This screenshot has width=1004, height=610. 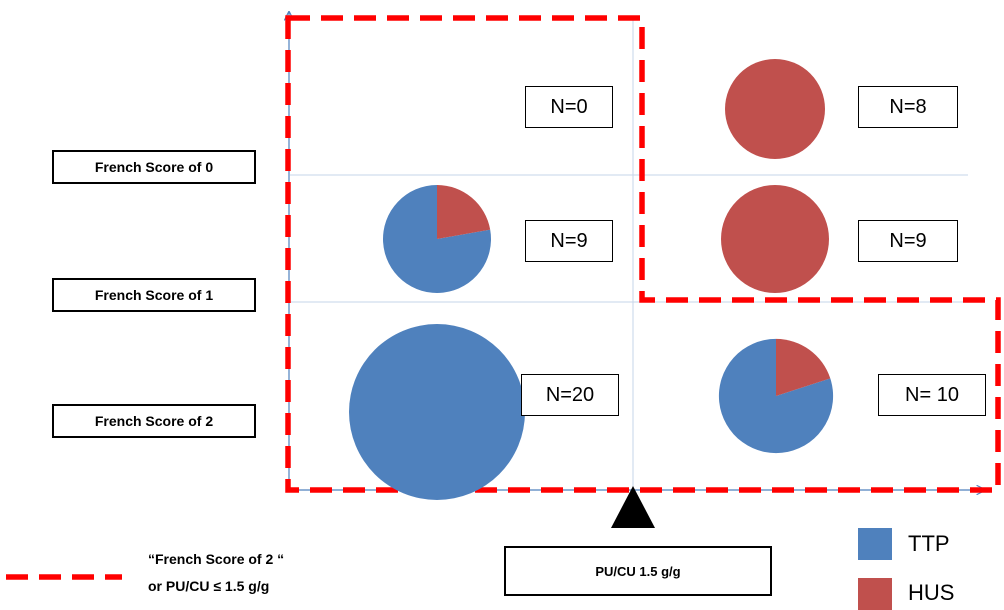 What do you see at coordinates (929, 543) in the screenshot?
I see `legend-label-ttp: TTP` at bounding box center [929, 543].